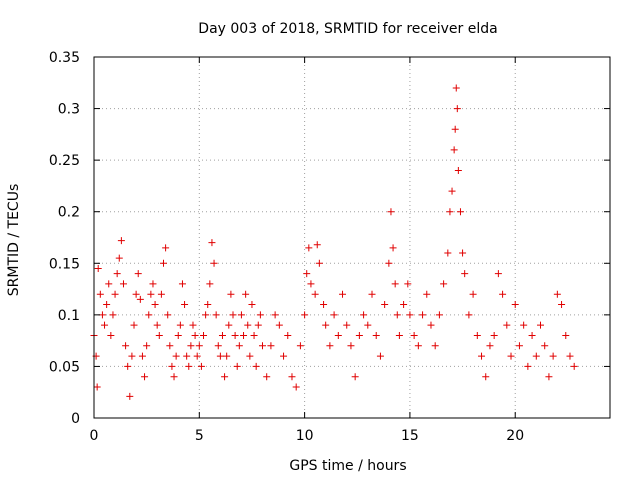 The width and height of the screenshot is (640, 480). What do you see at coordinates (69, 110) in the screenshot?
I see `y-tick-label: 0.3` at bounding box center [69, 110].